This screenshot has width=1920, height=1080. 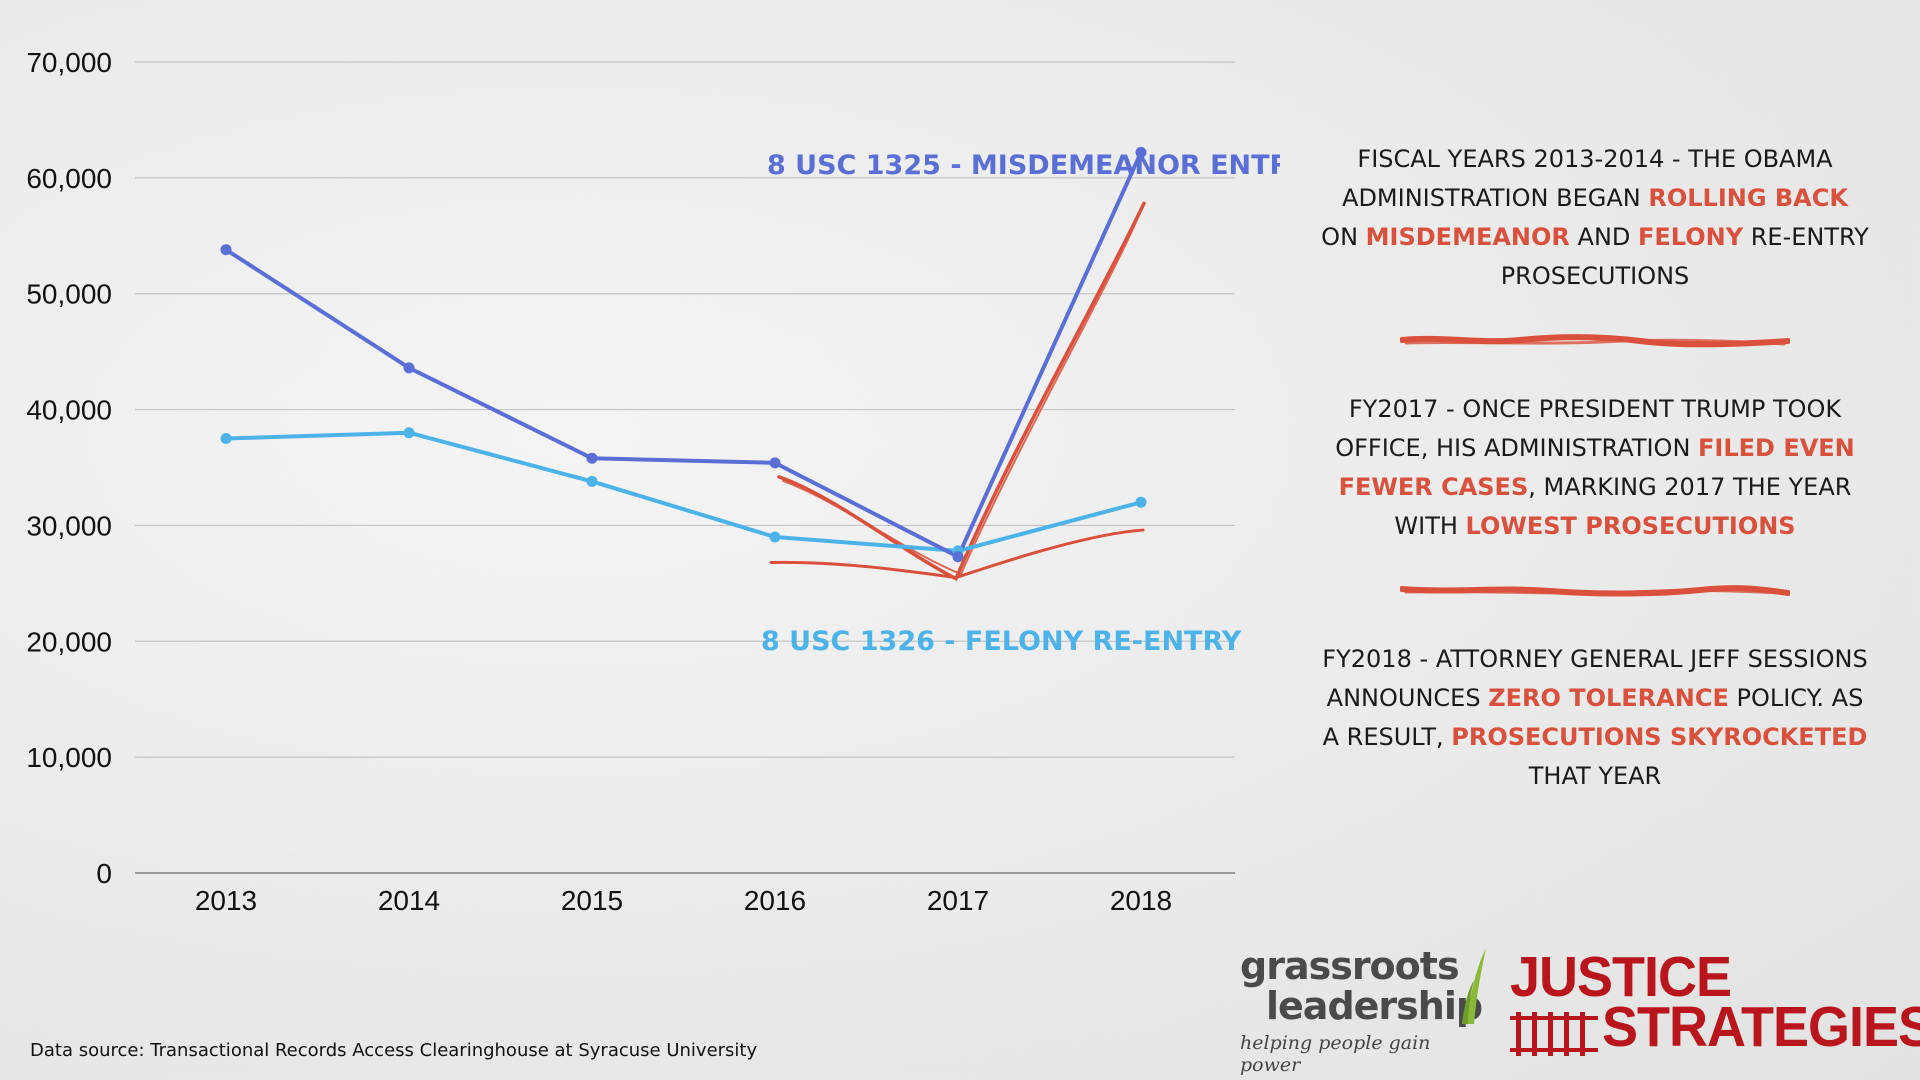 I want to click on justice-strategies-logo: JUSTICE STRATEGIES, so click(x=1715, y=1003).